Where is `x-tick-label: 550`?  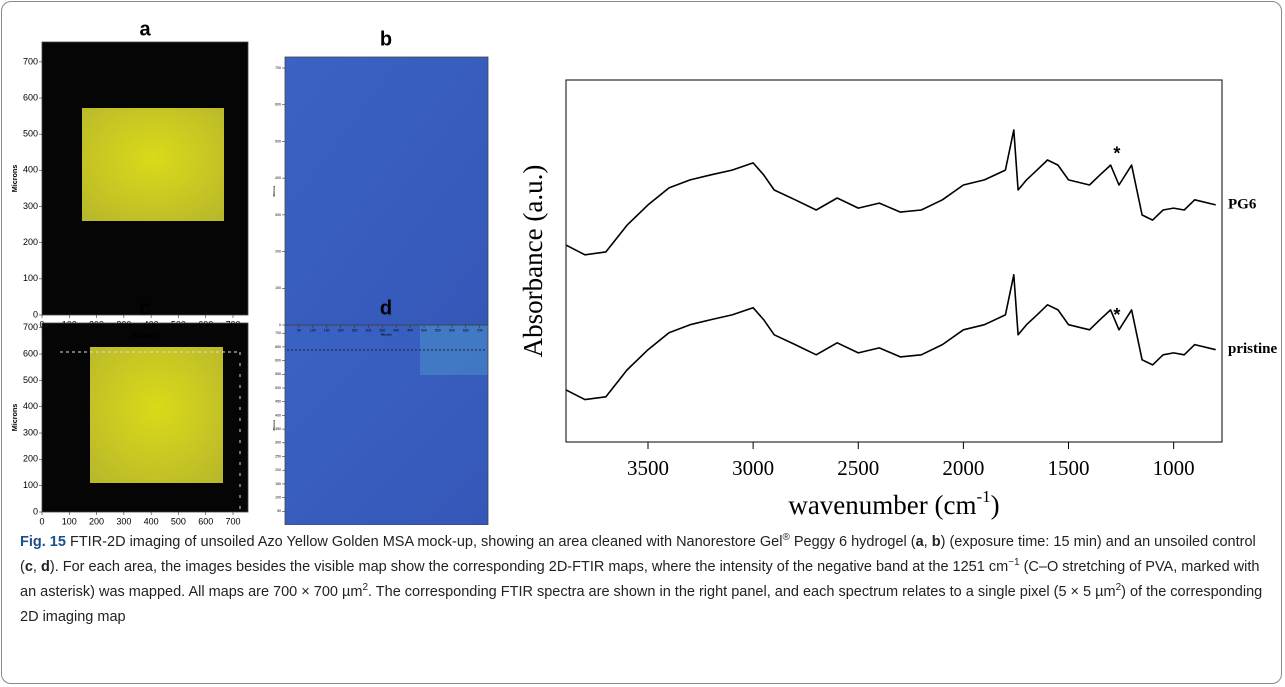 x-tick-label: 550 is located at coordinates (438, 331).